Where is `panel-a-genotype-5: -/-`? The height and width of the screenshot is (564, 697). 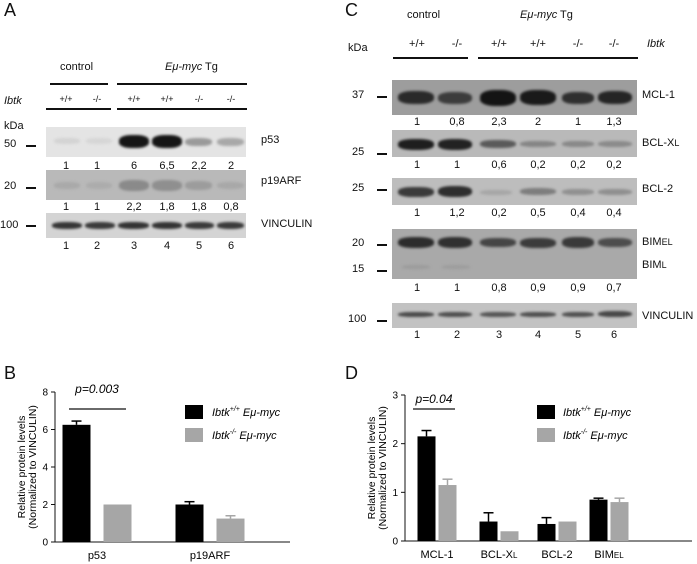 panel-a-genotype-5: -/- is located at coordinates (199, 99).